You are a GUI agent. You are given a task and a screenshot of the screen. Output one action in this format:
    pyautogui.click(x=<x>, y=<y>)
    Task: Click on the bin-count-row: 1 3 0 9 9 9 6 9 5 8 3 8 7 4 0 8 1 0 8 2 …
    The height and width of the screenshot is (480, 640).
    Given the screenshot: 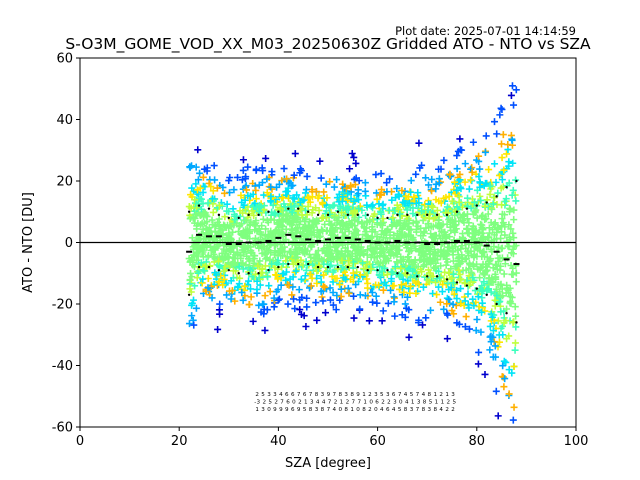 What is the action you would take?
    pyautogui.click(x=355, y=410)
    